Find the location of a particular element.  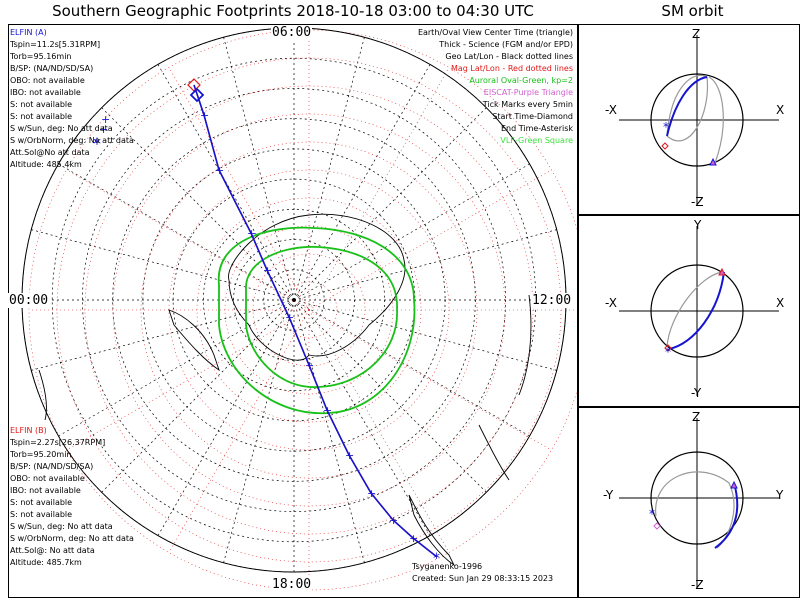

hour-label-bottom: 18:00 is located at coordinates (292, 584).